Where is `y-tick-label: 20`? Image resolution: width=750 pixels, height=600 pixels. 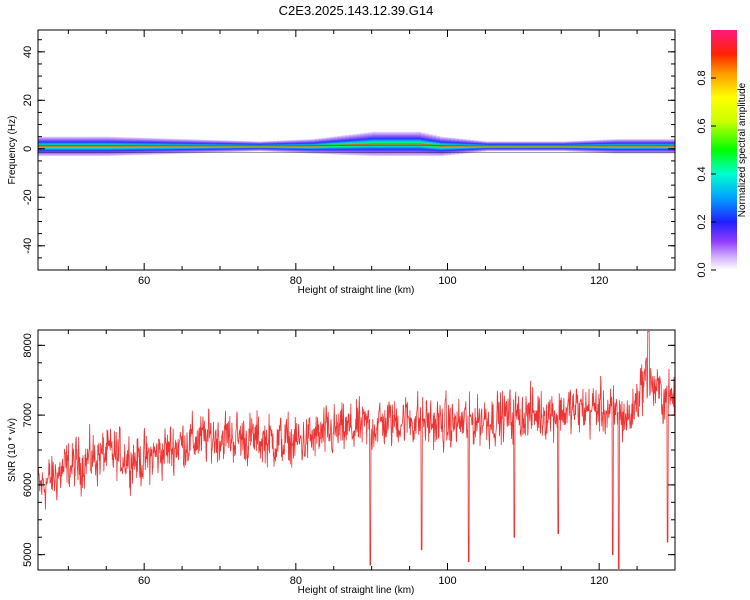
y-tick-label: 20 is located at coordinates (28, 100).